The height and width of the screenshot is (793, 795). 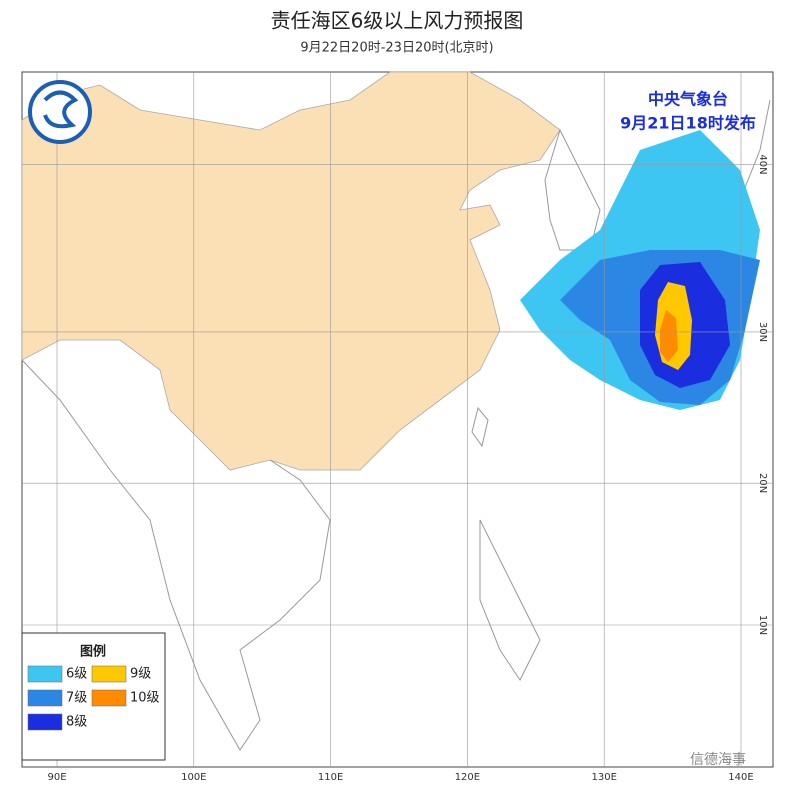 What do you see at coordinates (510, 600) in the screenshot?
I see `philippines-coast` at bounding box center [510, 600].